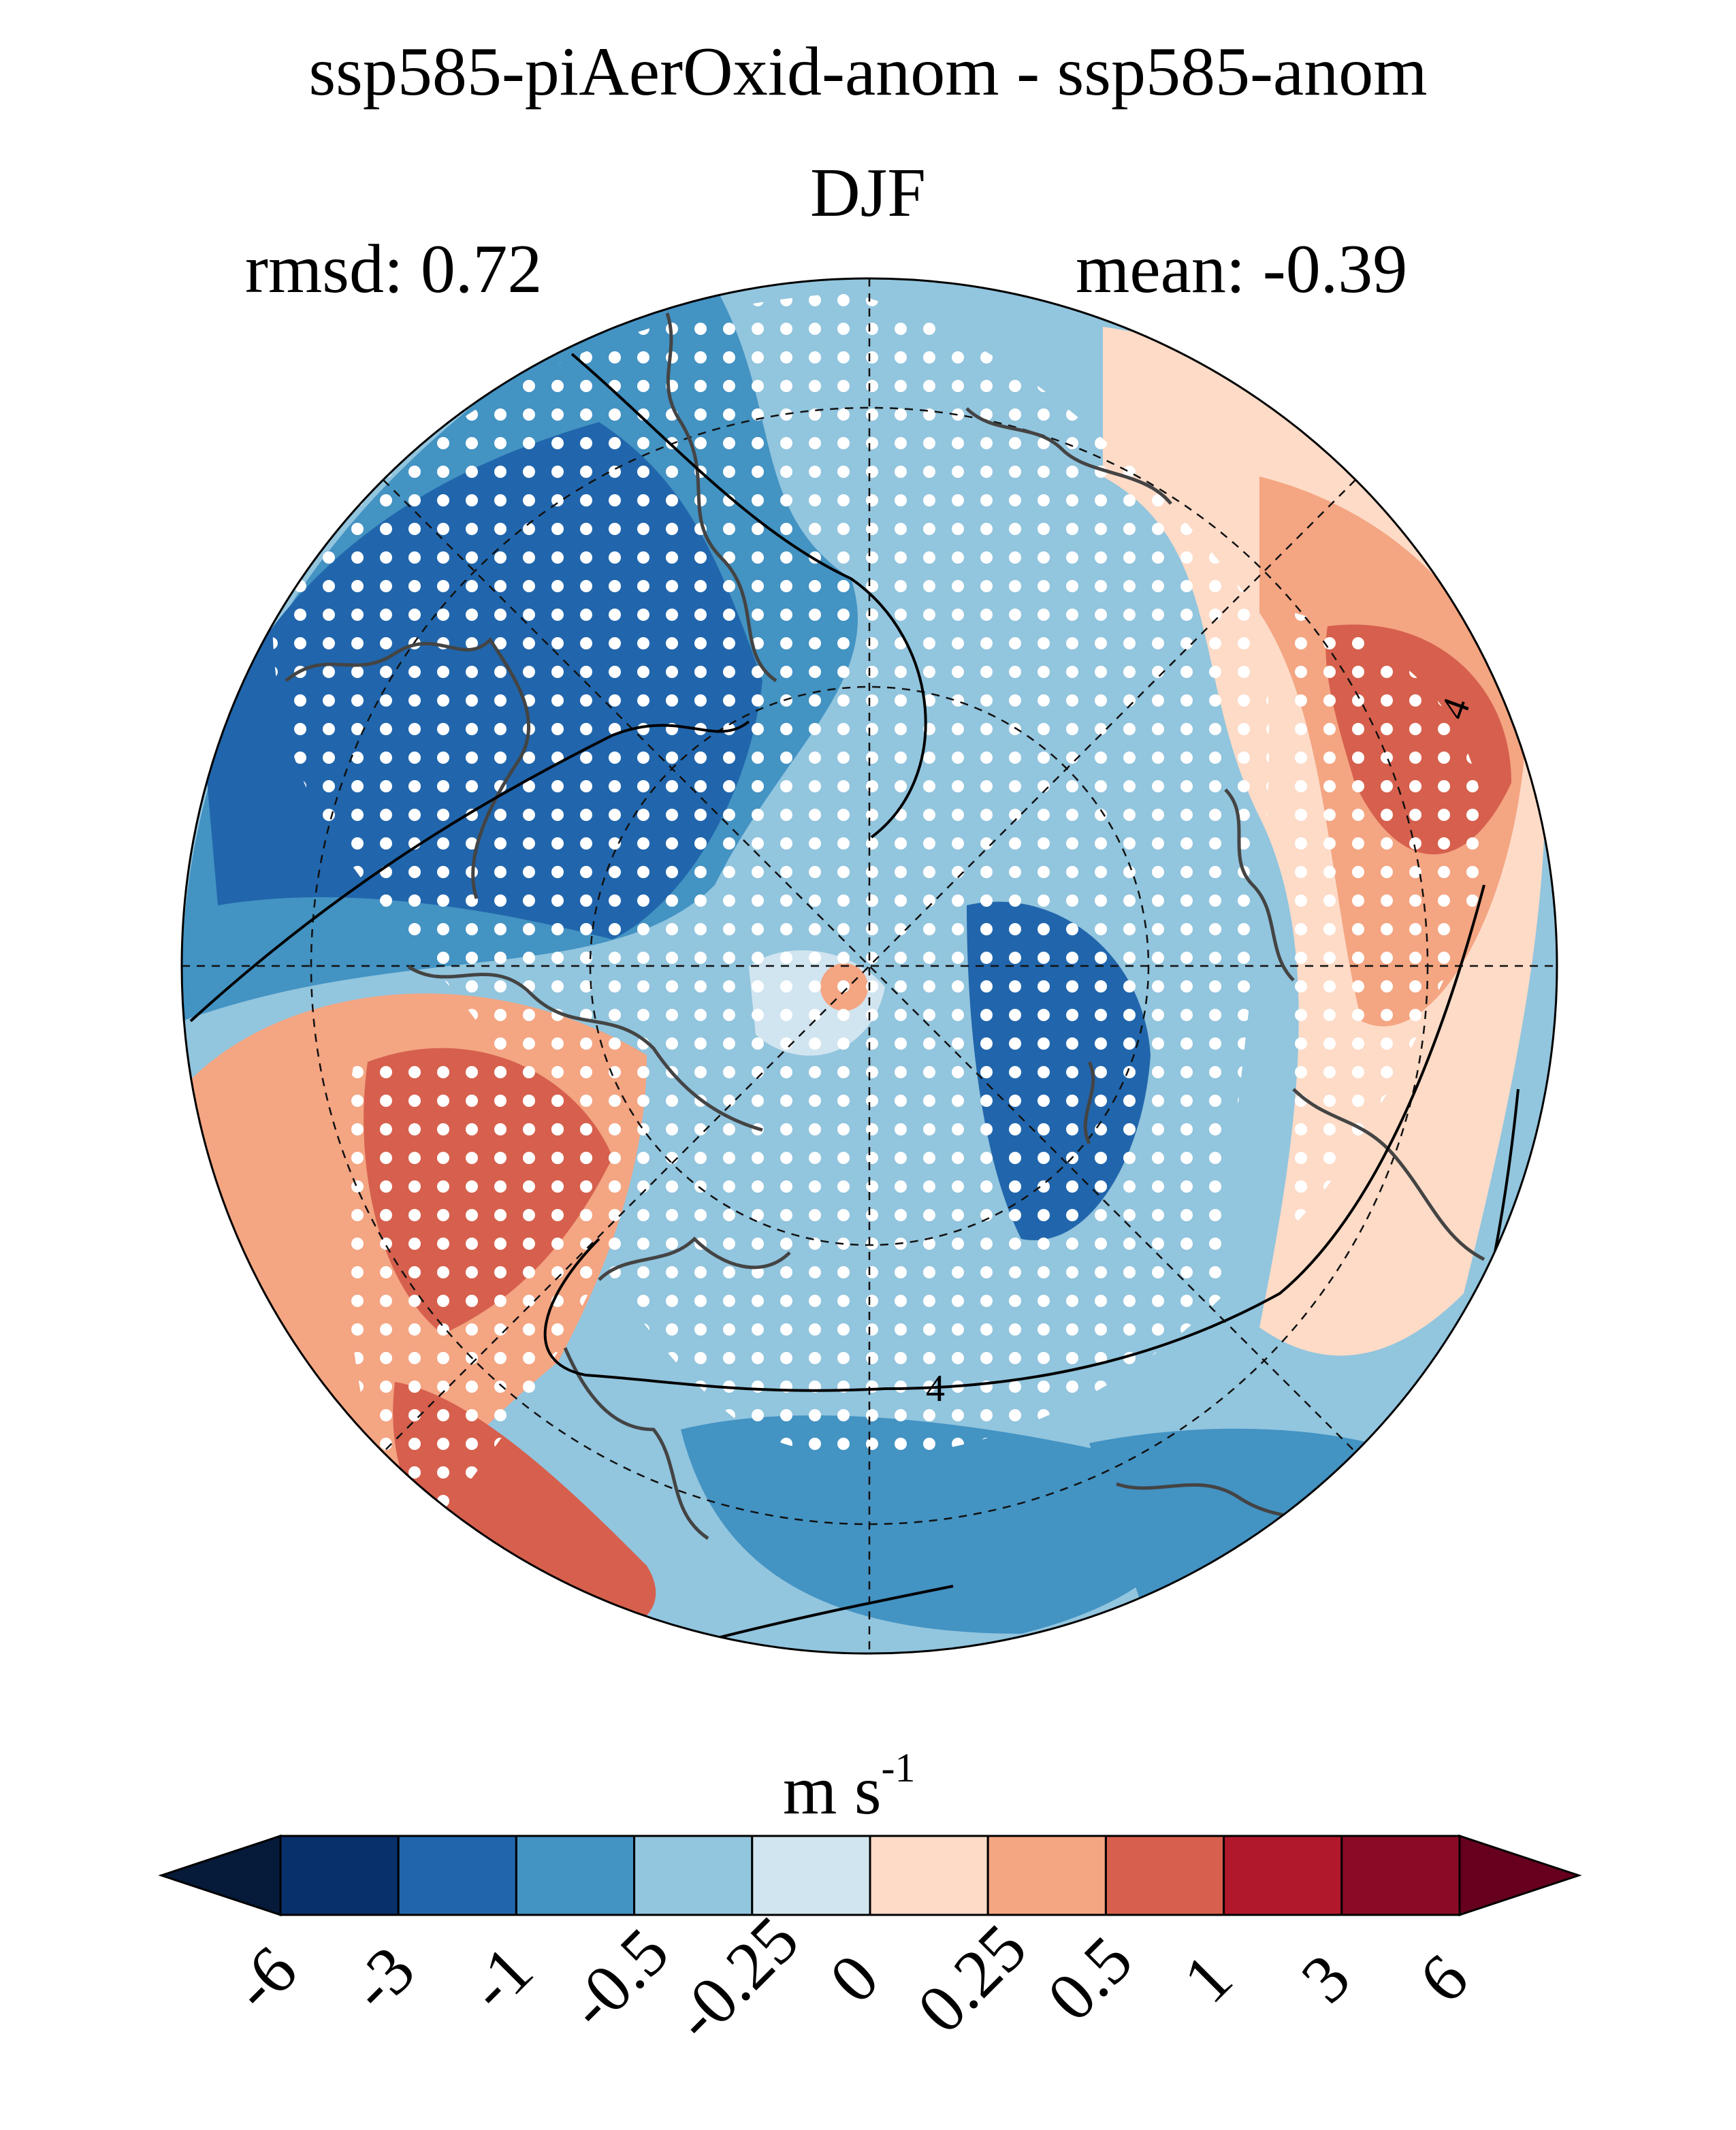 The height and width of the screenshot is (2130, 1736). I want to click on colorbar-under-triangle, so click(220, 1875).